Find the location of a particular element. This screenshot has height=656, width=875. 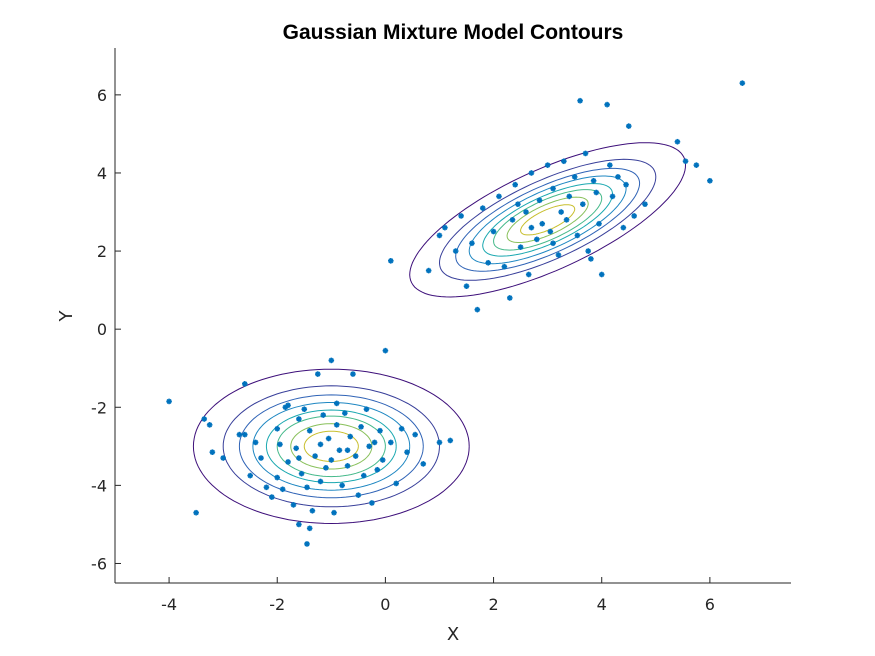

y-tick-label: 0 is located at coordinates (102, 329).